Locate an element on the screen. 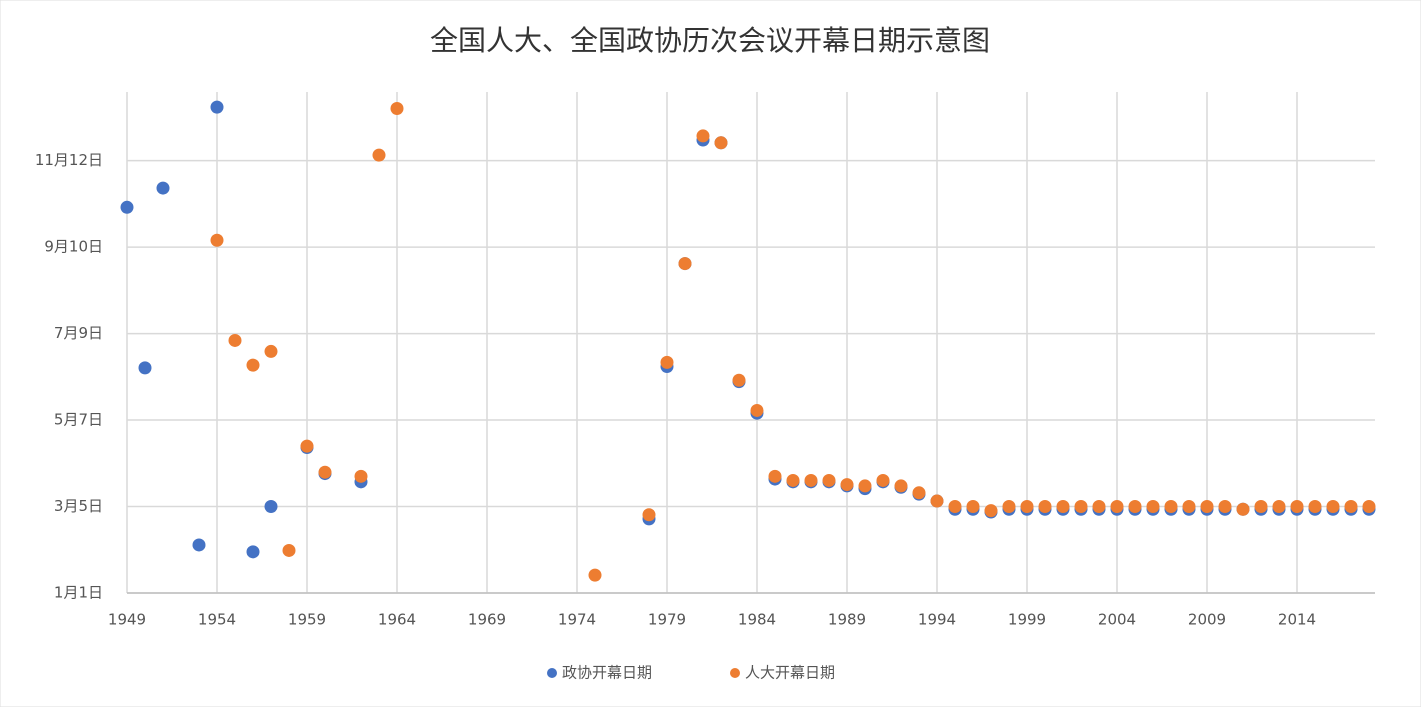  x-tick-label: 1979 is located at coordinates (667, 620).